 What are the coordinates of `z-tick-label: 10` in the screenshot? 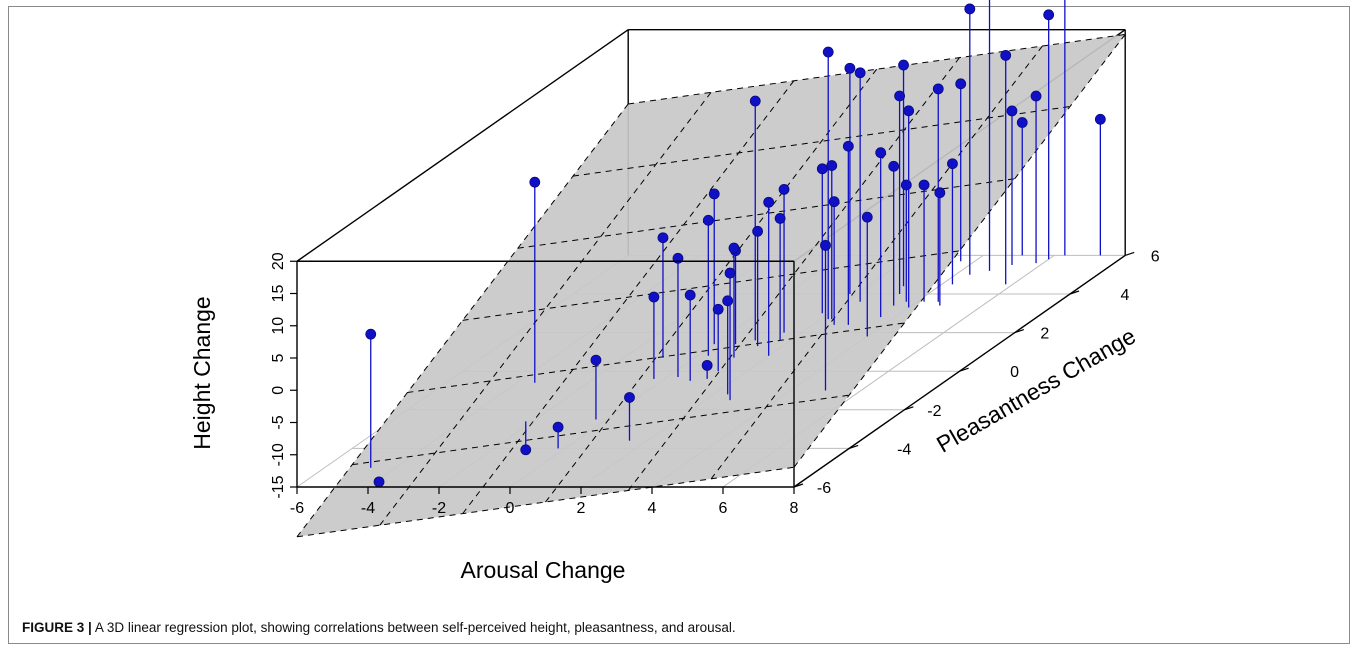 It's located at (278, 326).